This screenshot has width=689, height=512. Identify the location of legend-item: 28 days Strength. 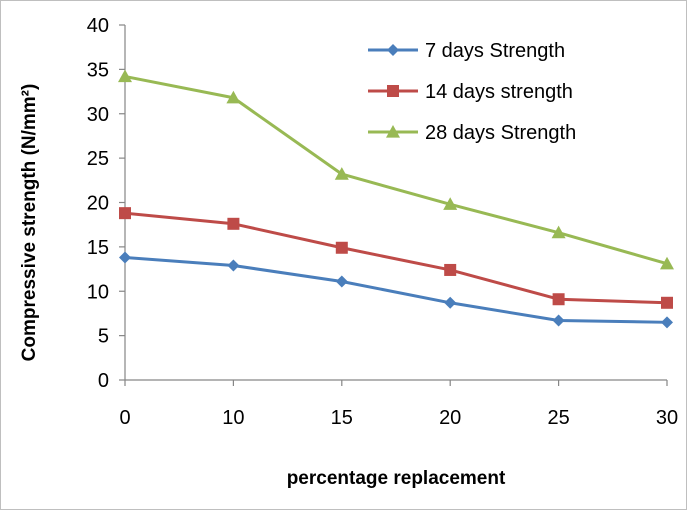
(472, 133).